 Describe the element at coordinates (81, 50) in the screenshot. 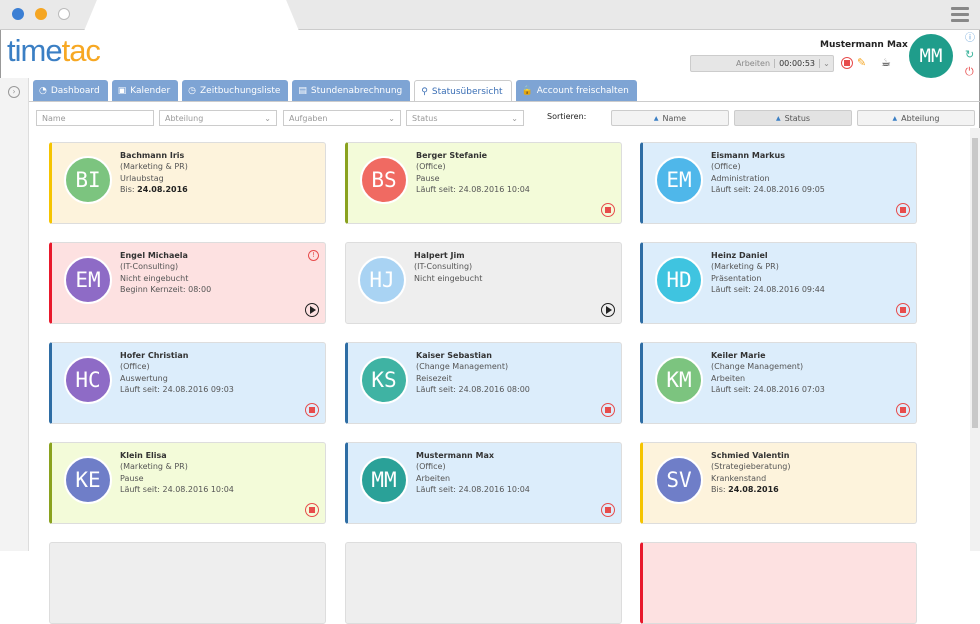

I see `logo-tac: tac` at that location.